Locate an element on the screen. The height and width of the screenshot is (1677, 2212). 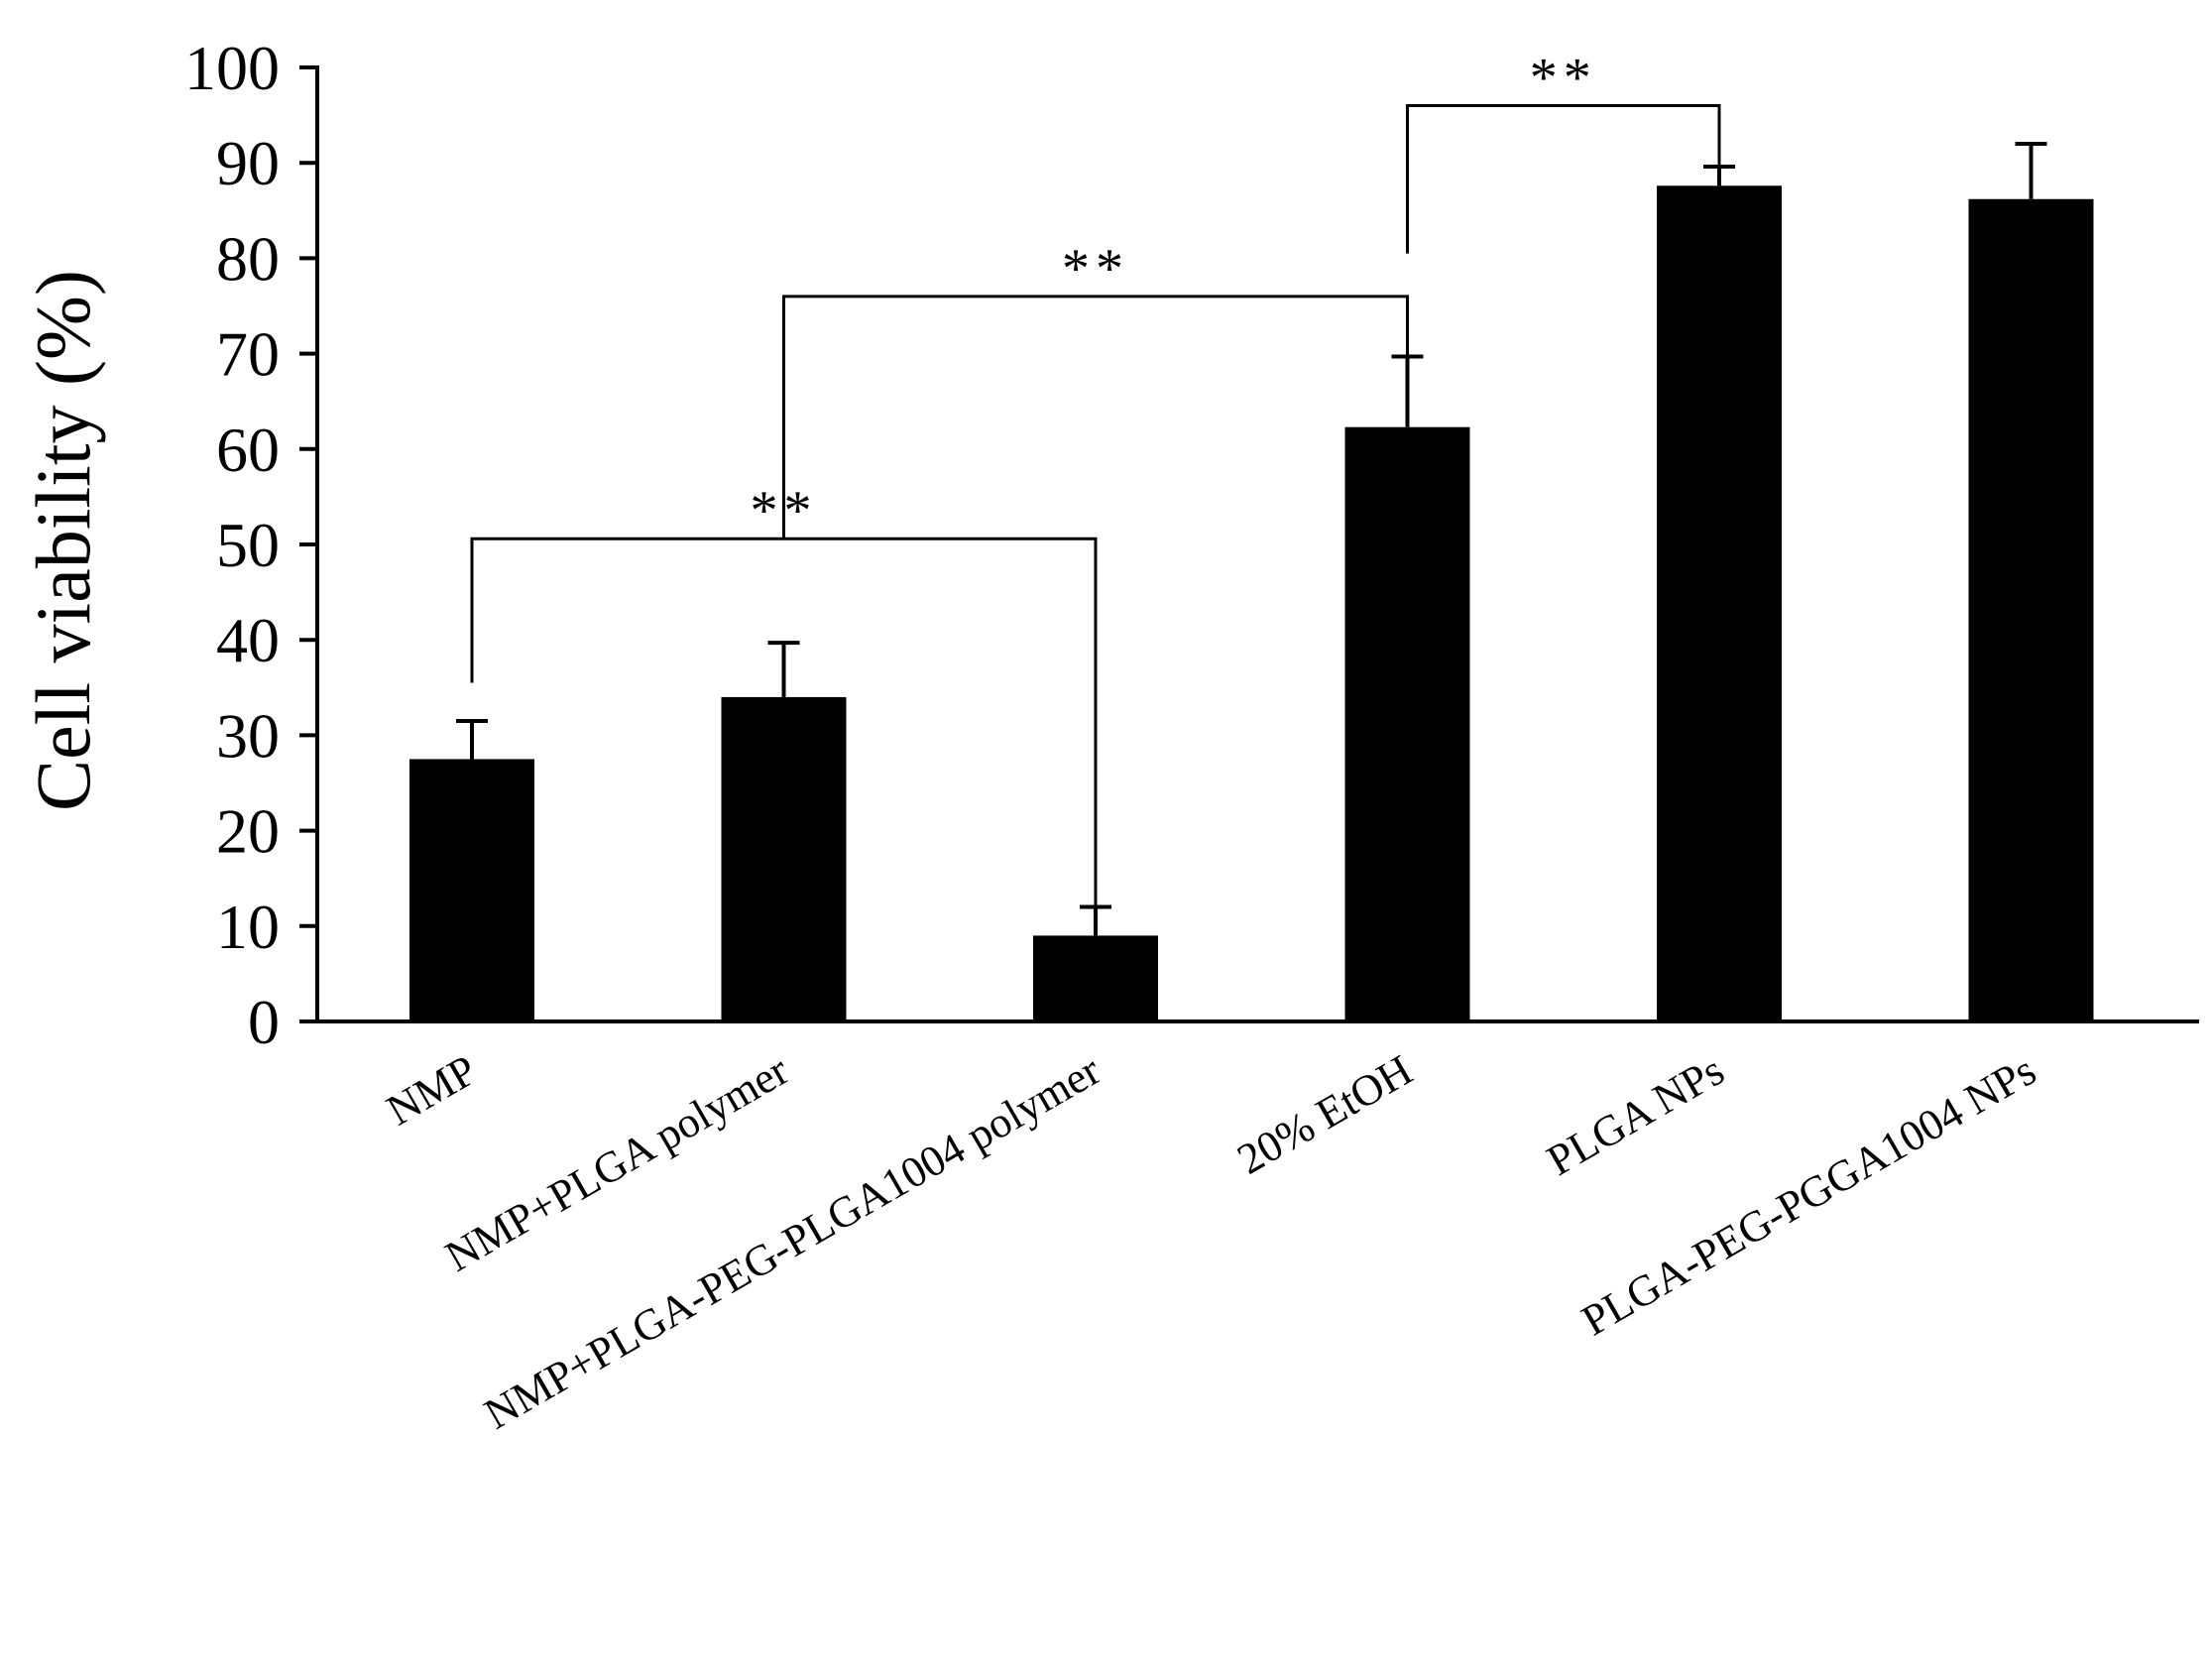
y-tick-label: 80 is located at coordinates (248, 258).